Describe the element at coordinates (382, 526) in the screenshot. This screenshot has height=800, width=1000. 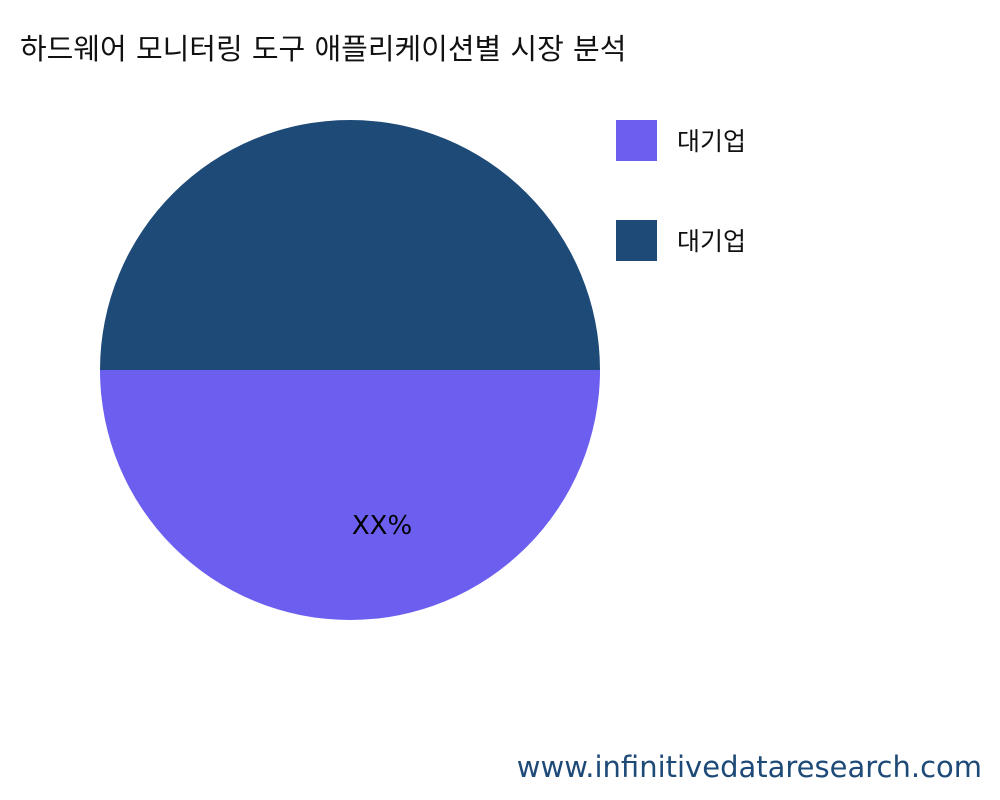
I see `slice-label: XX%` at that location.